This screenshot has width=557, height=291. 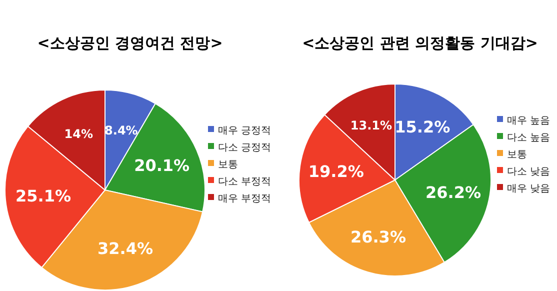 I want to click on chart-title: <소상공인 경영여건 전망>, so click(x=130, y=43).